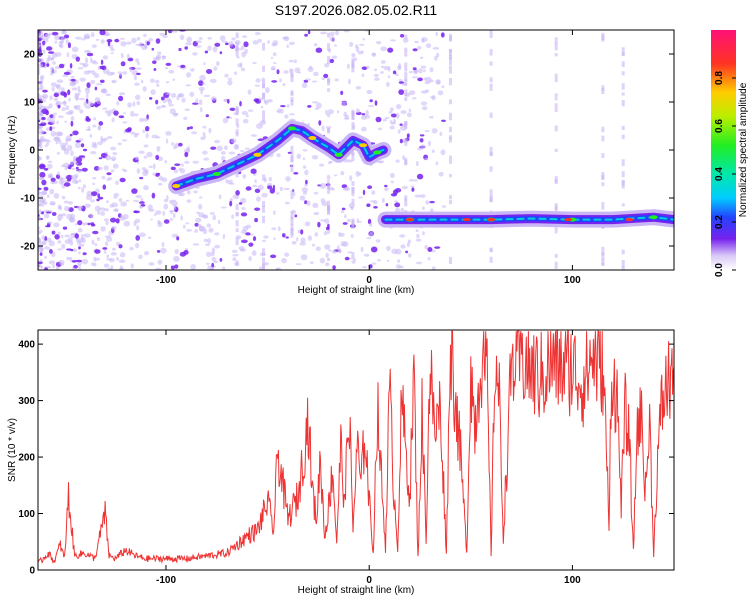  What do you see at coordinates (529, 218) in the screenshot?
I see `trace-highlight` at bounding box center [529, 218].